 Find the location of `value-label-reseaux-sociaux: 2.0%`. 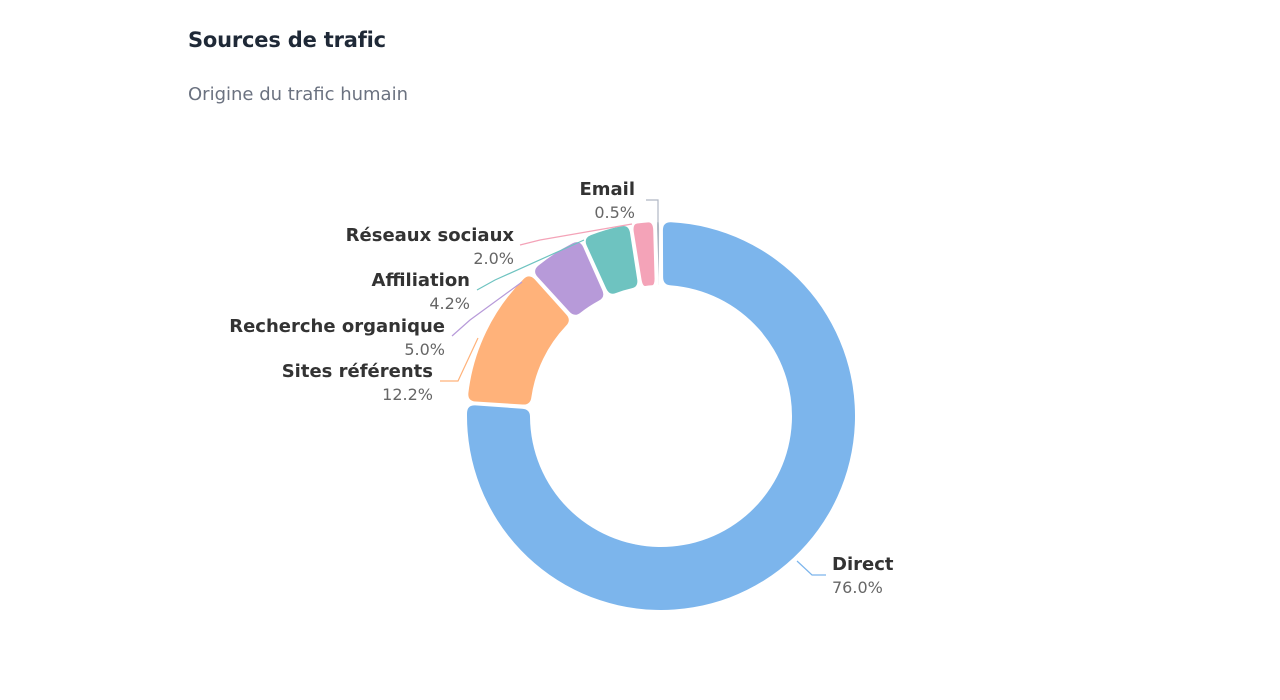

value-label-reseaux-sociaux: 2.0% is located at coordinates (493, 258).